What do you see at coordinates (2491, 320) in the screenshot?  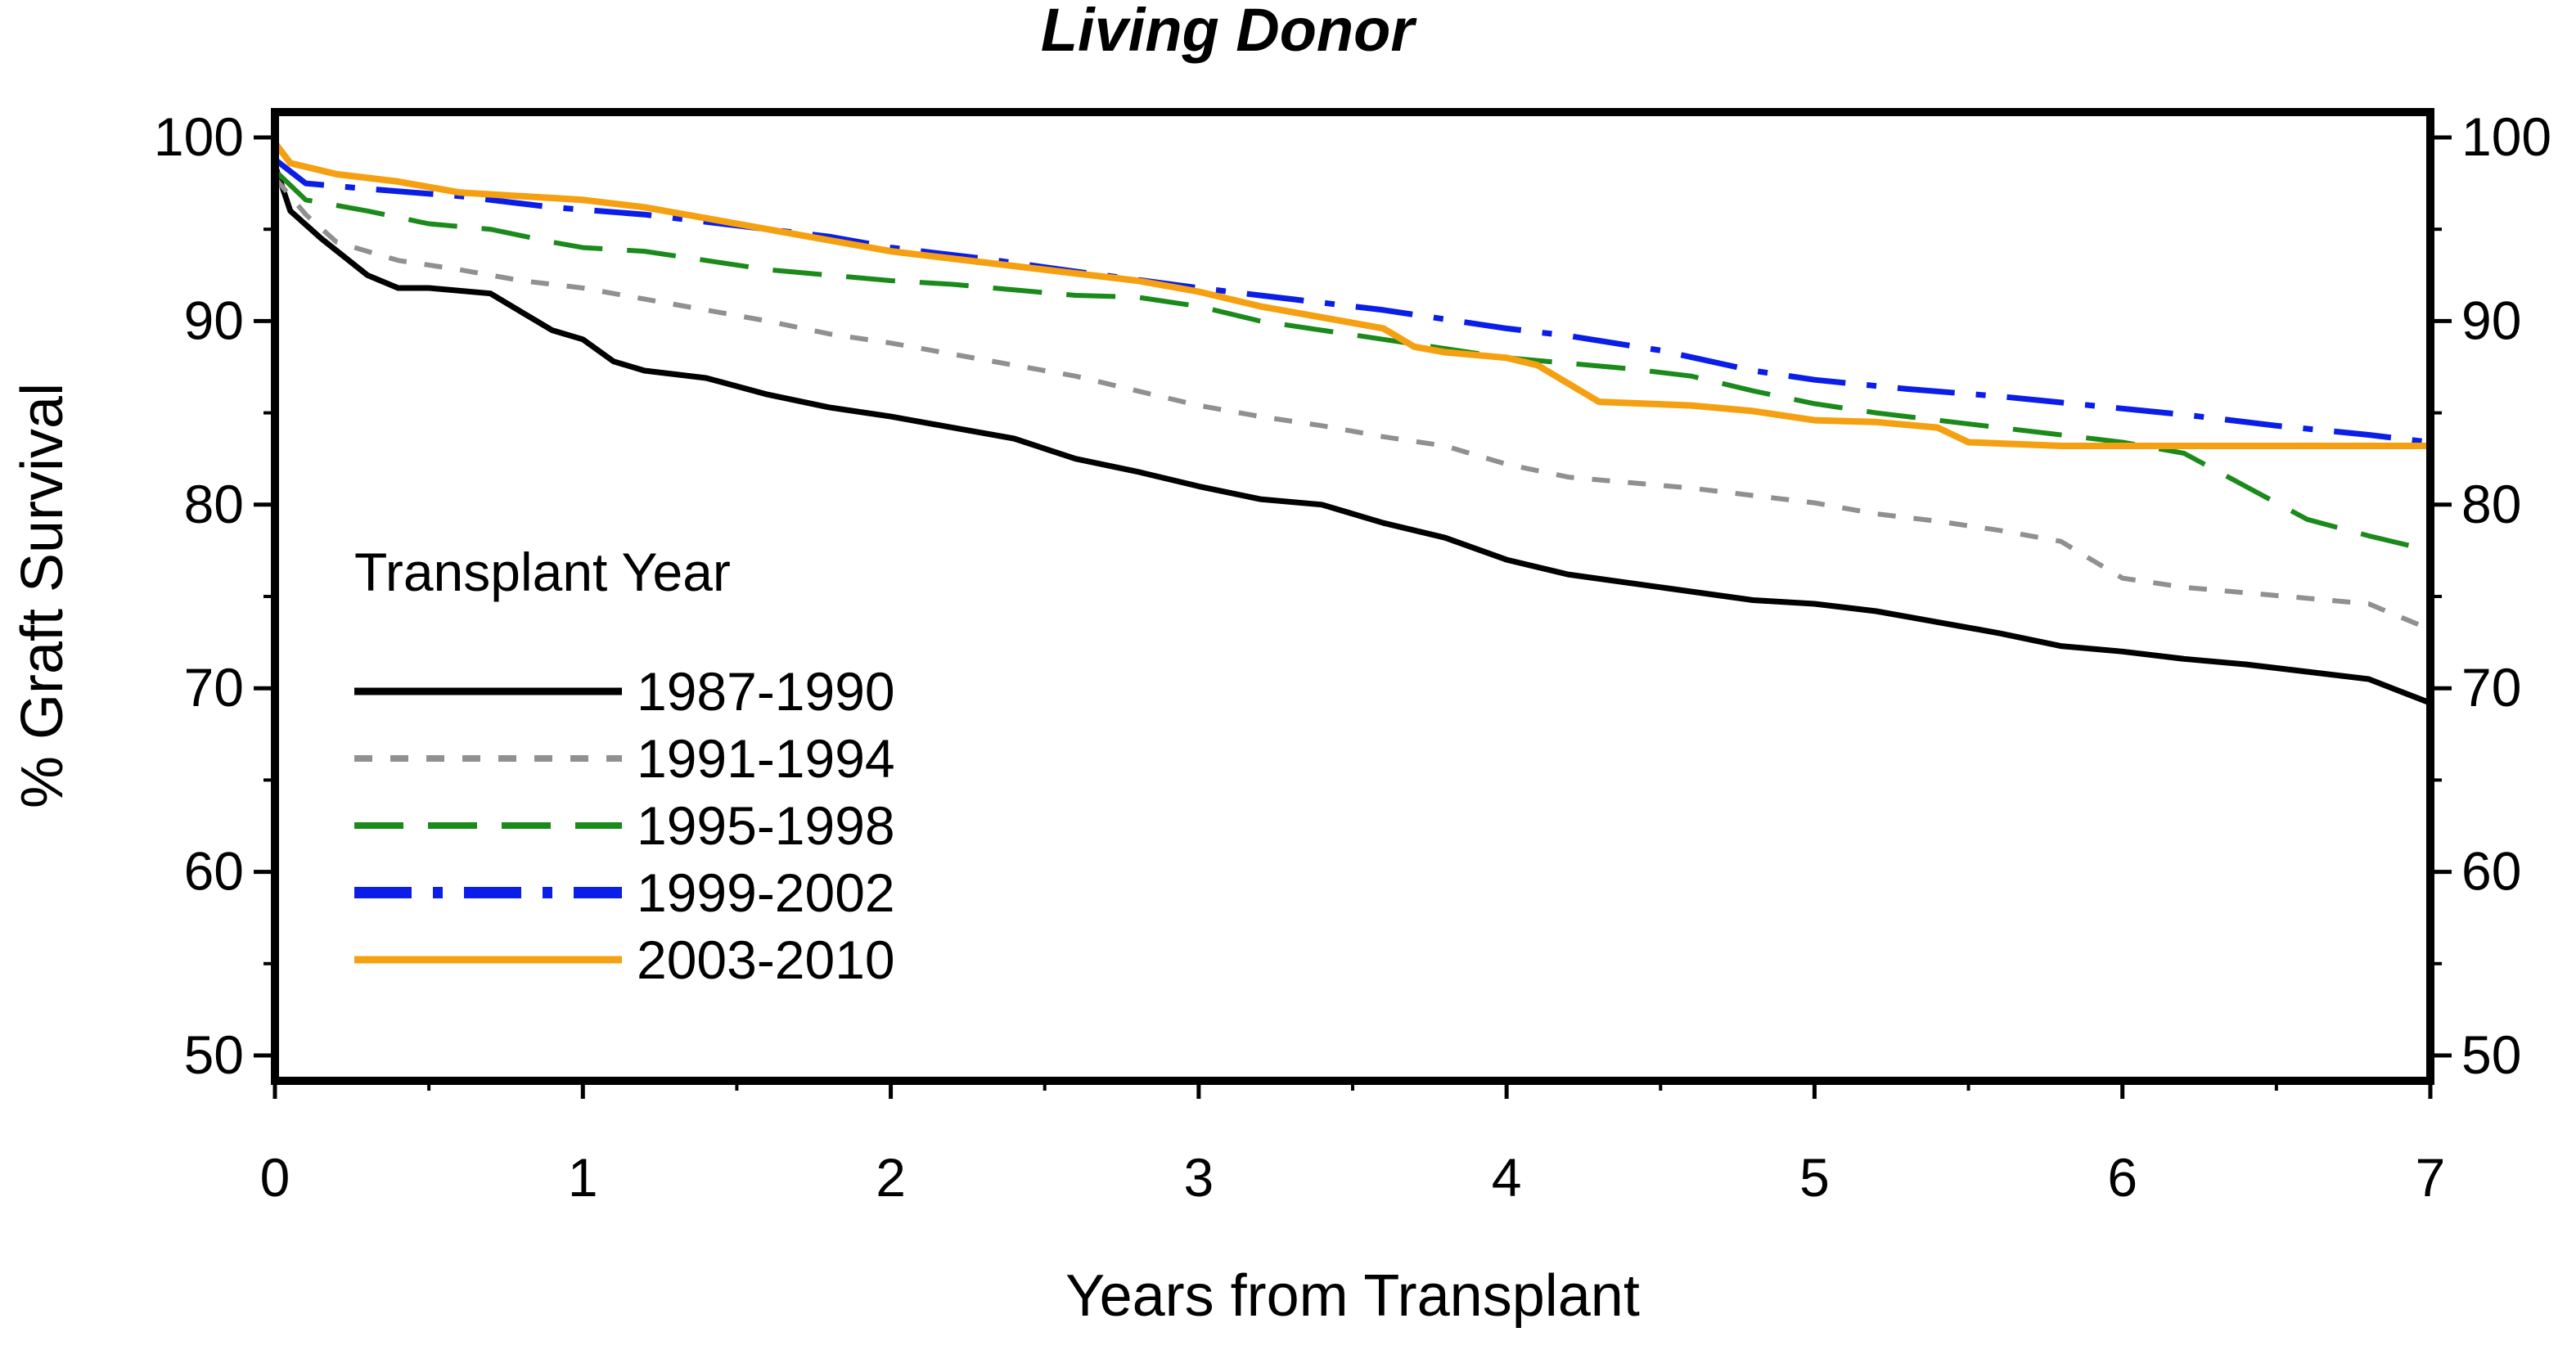 I see `y-tick-label-right: 90` at bounding box center [2491, 320].